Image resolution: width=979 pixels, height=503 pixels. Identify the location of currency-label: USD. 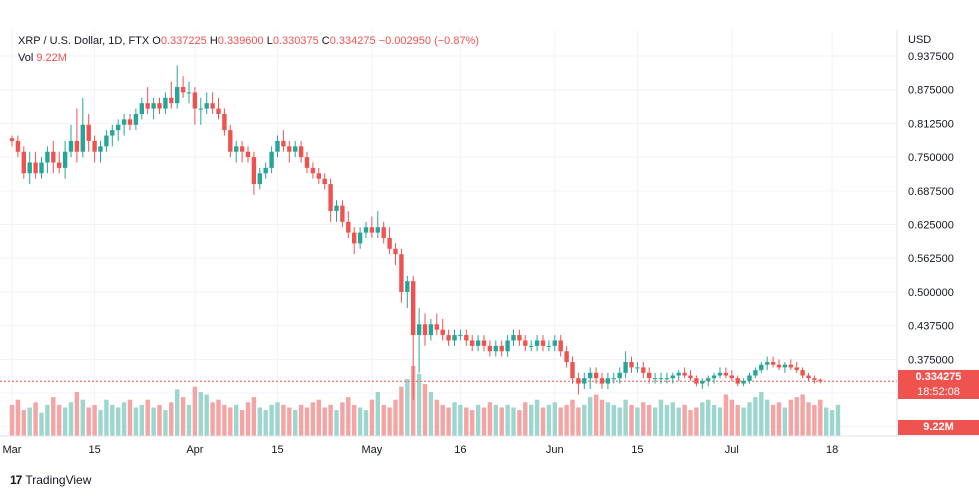
(920, 40).